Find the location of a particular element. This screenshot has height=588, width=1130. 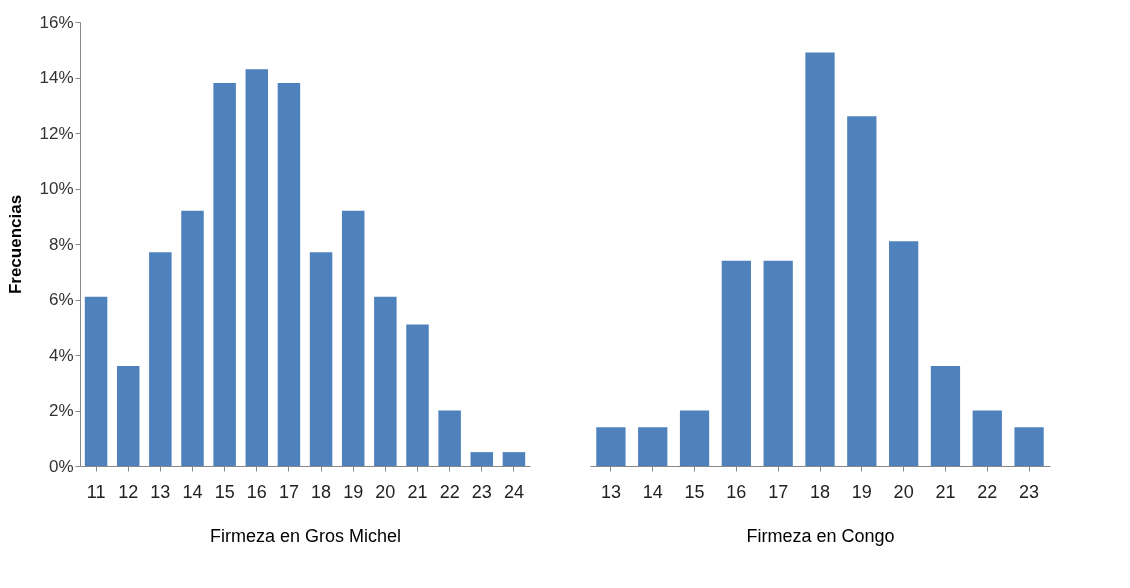

x-axis-title: Firmeza en Gros Michel is located at coordinates (305, 535).